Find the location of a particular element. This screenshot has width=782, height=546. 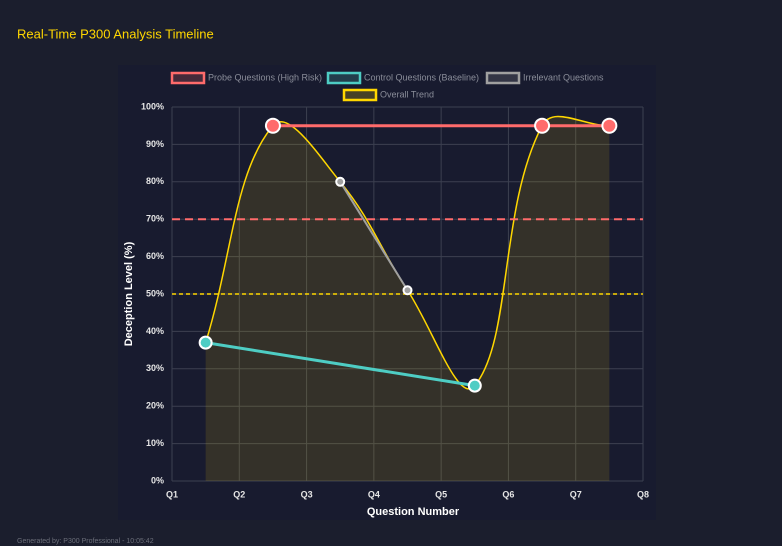

x-tick-label: Q4 is located at coordinates (374, 494).